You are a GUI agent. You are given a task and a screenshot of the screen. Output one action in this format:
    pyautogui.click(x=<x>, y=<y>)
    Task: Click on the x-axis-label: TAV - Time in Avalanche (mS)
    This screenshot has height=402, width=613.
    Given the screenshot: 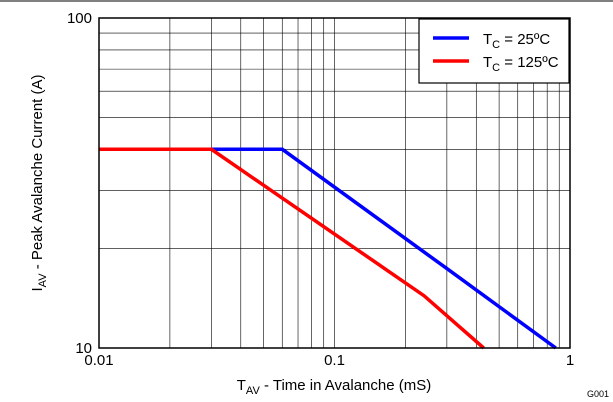 What is the action you would take?
    pyautogui.click(x=334, y=387)
    